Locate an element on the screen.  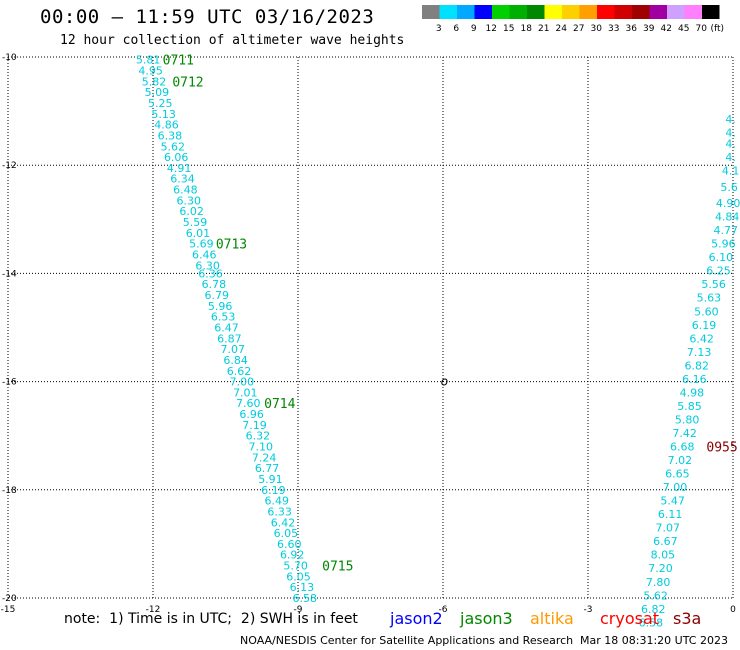
wave-height-label: 6.33 is located at coordinates (279, 511).